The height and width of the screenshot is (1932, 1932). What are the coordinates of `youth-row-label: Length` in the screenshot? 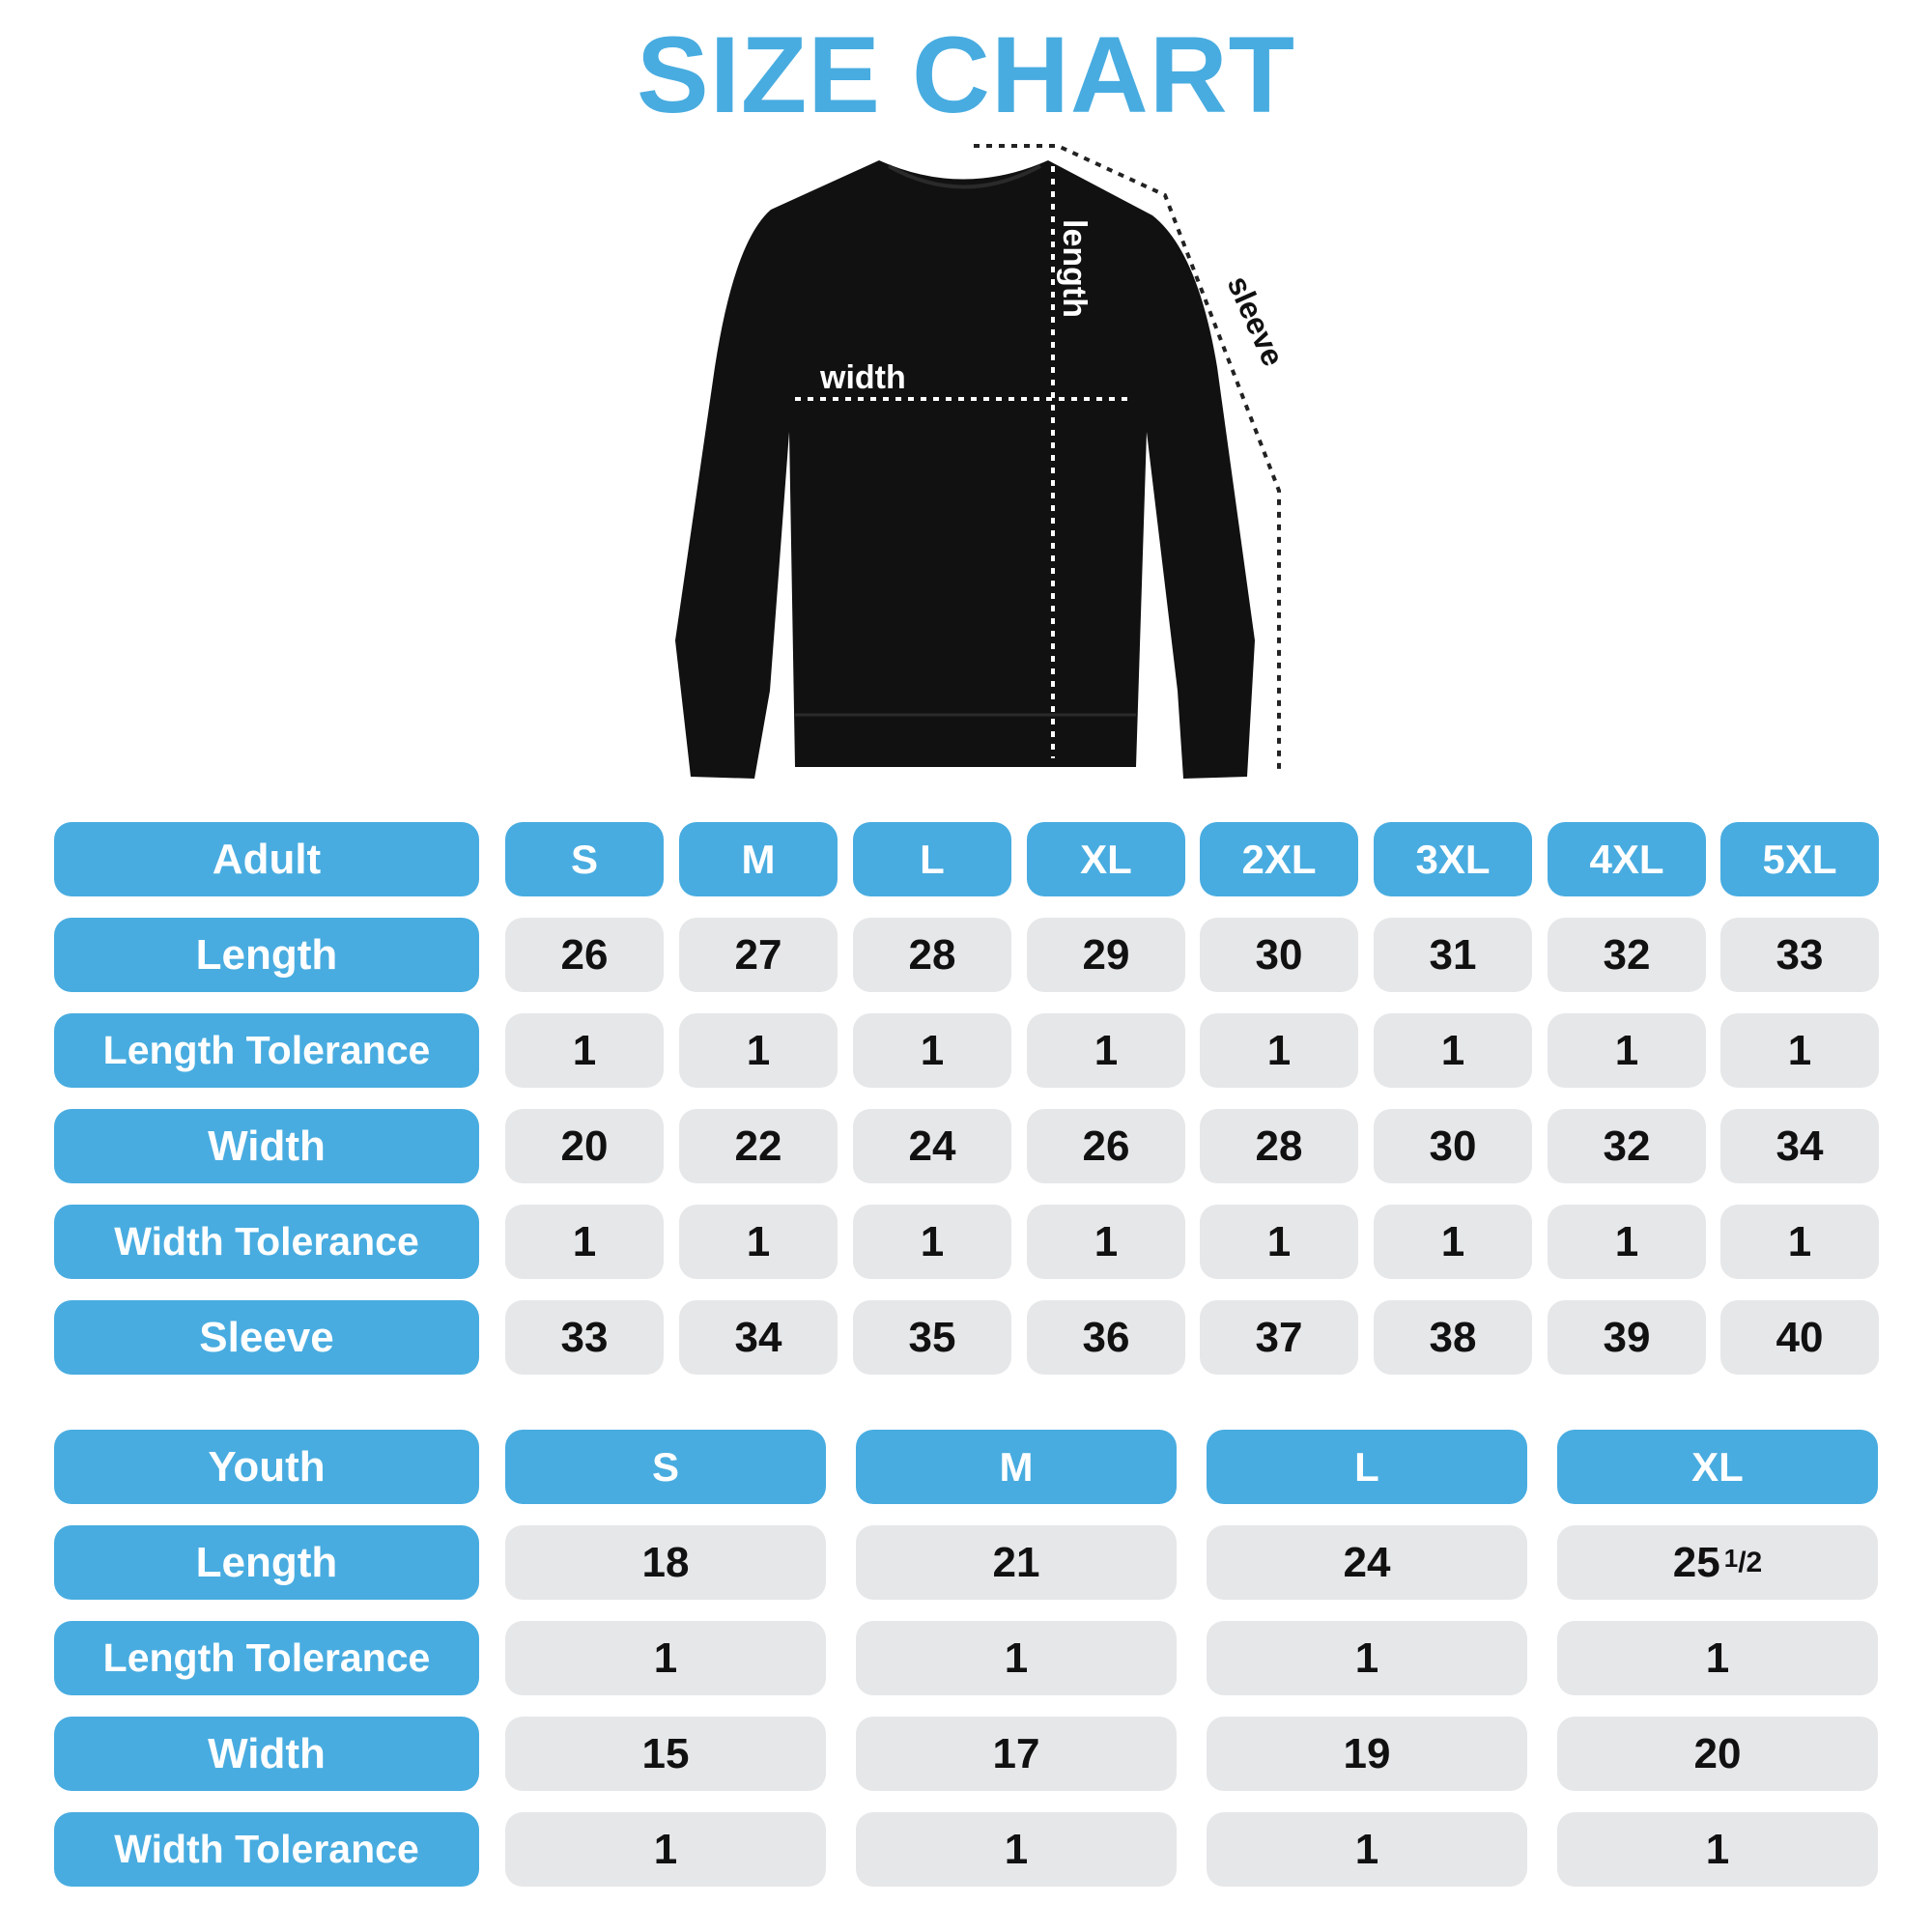 It's located at (266, 1562).